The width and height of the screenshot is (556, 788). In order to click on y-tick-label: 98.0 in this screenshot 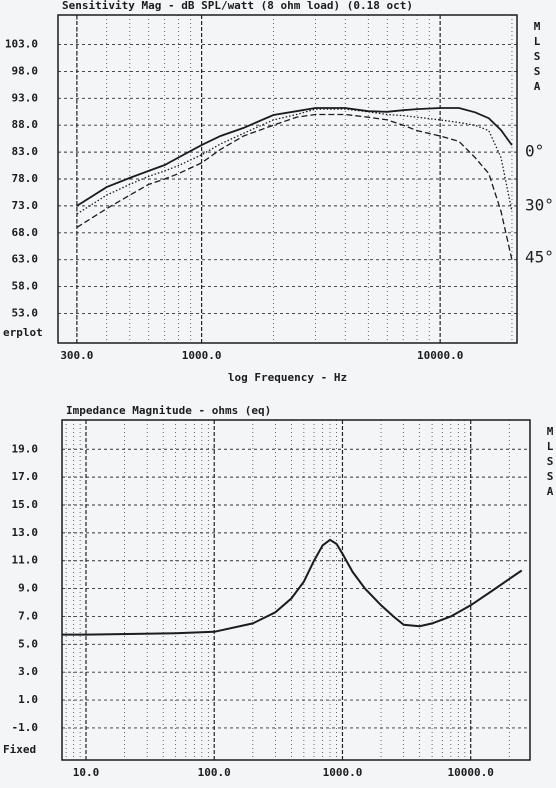, I will do `click(25, 70)`.